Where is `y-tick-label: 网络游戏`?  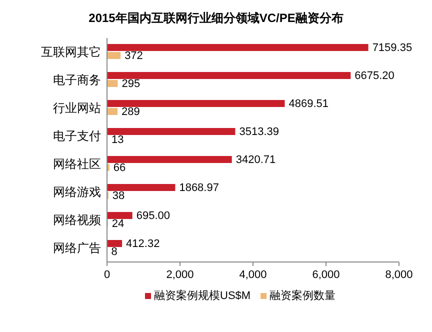
y-tick-label: 网络游戏 is located at coordinates (77, 192).